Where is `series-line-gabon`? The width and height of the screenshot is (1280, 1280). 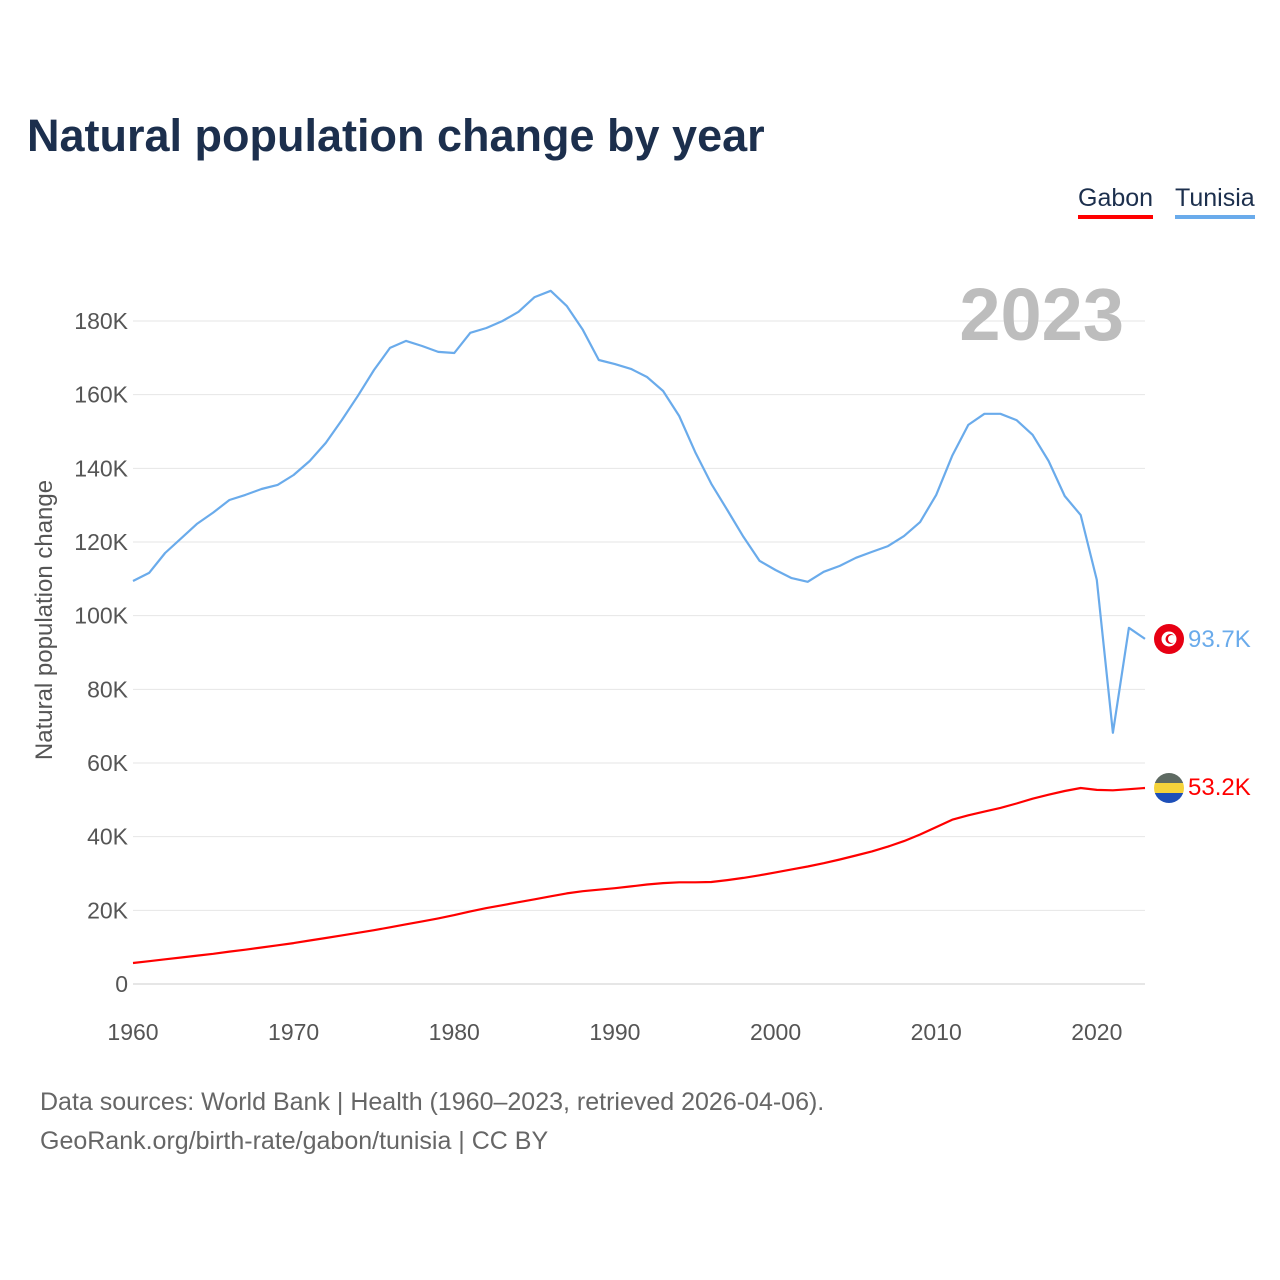 series-line-gabon is located at coordinates (639, 875).